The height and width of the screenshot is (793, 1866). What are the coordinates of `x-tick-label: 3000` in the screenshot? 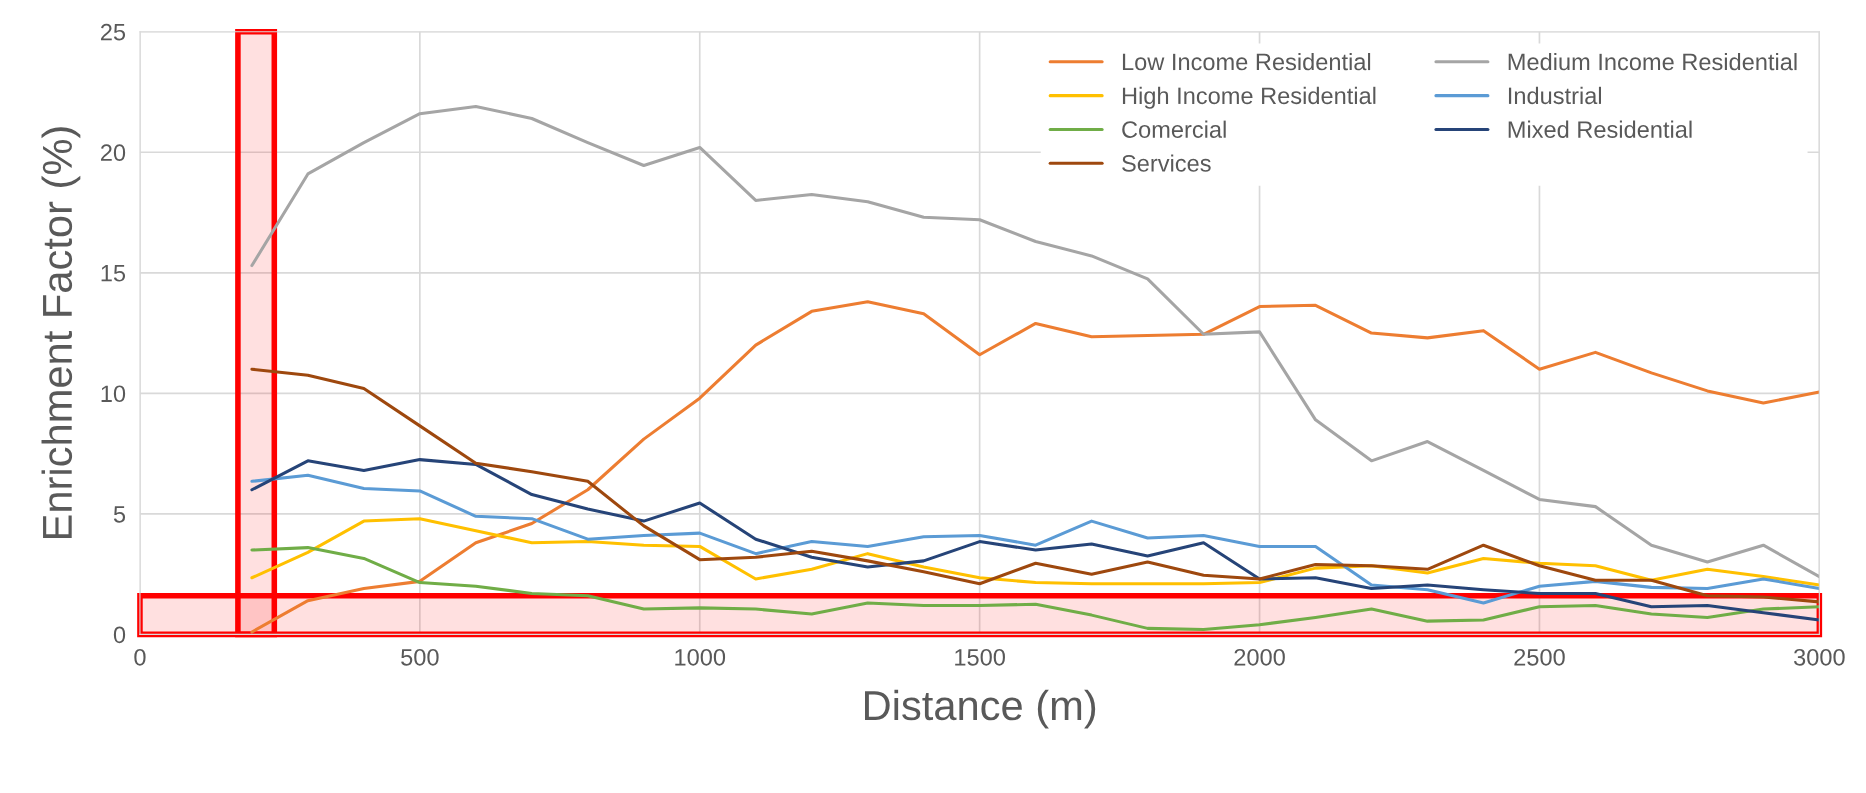 It's located at (1819, 657).